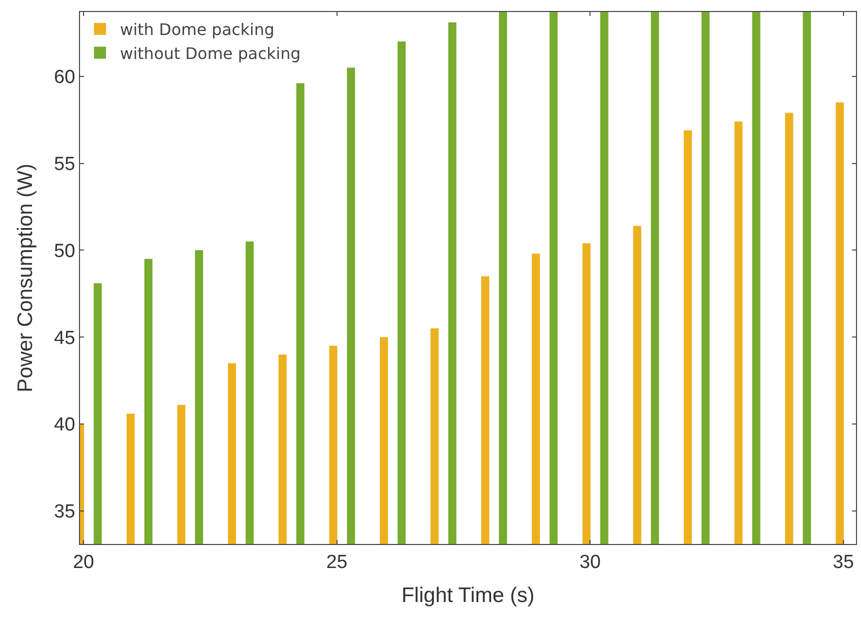 The height and width of the screenshot is (619, 861). What do you see at coordinates (83, 562) in the screenshot?
I see `x-tick-label: 20` at bounding box center [83, 562].